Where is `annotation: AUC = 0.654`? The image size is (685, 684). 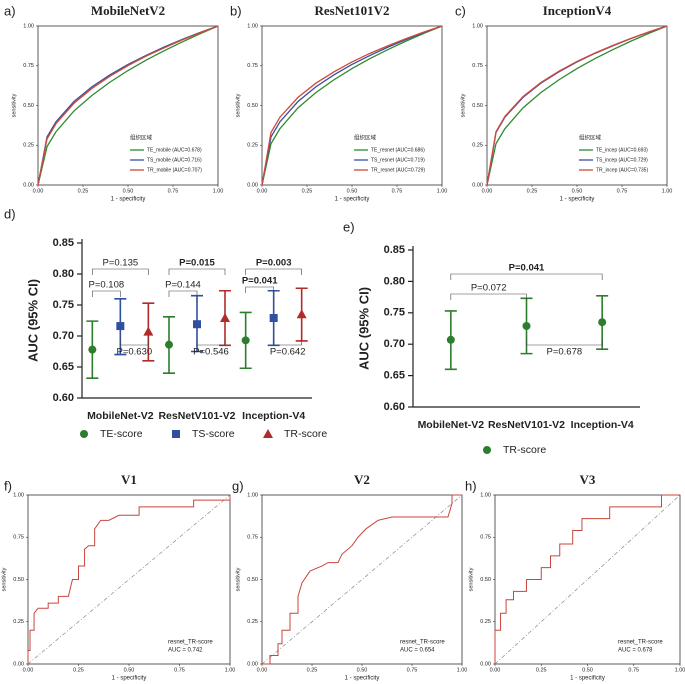
annotation: AUC = 0.654 is located at coordinates (417, 651).